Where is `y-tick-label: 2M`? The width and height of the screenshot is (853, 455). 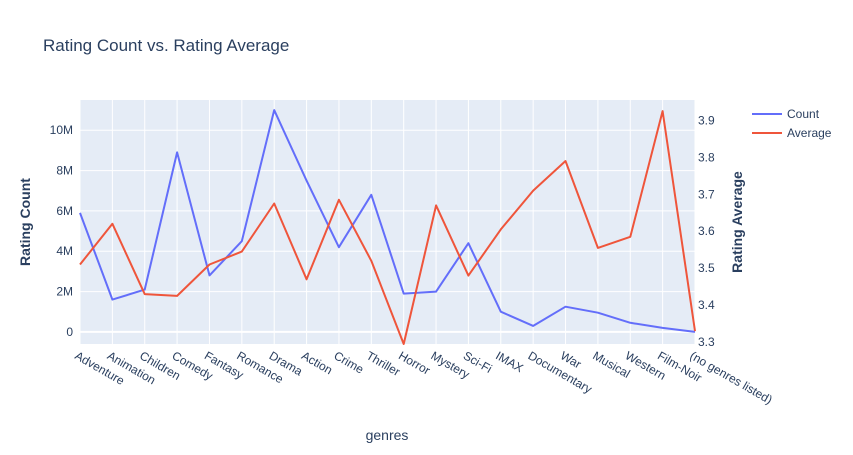
y-tick-label: 2M is located at coordinates (64, 292).